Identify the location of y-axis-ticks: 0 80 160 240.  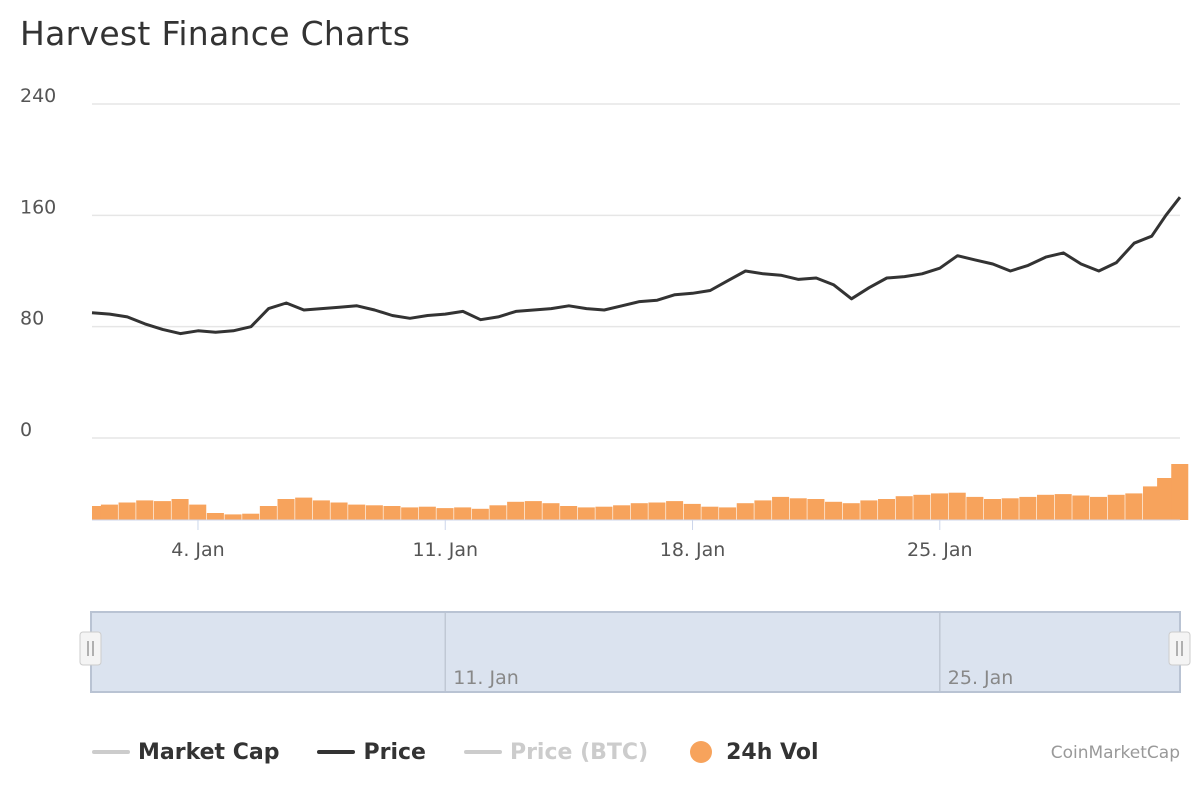
(38, 263).